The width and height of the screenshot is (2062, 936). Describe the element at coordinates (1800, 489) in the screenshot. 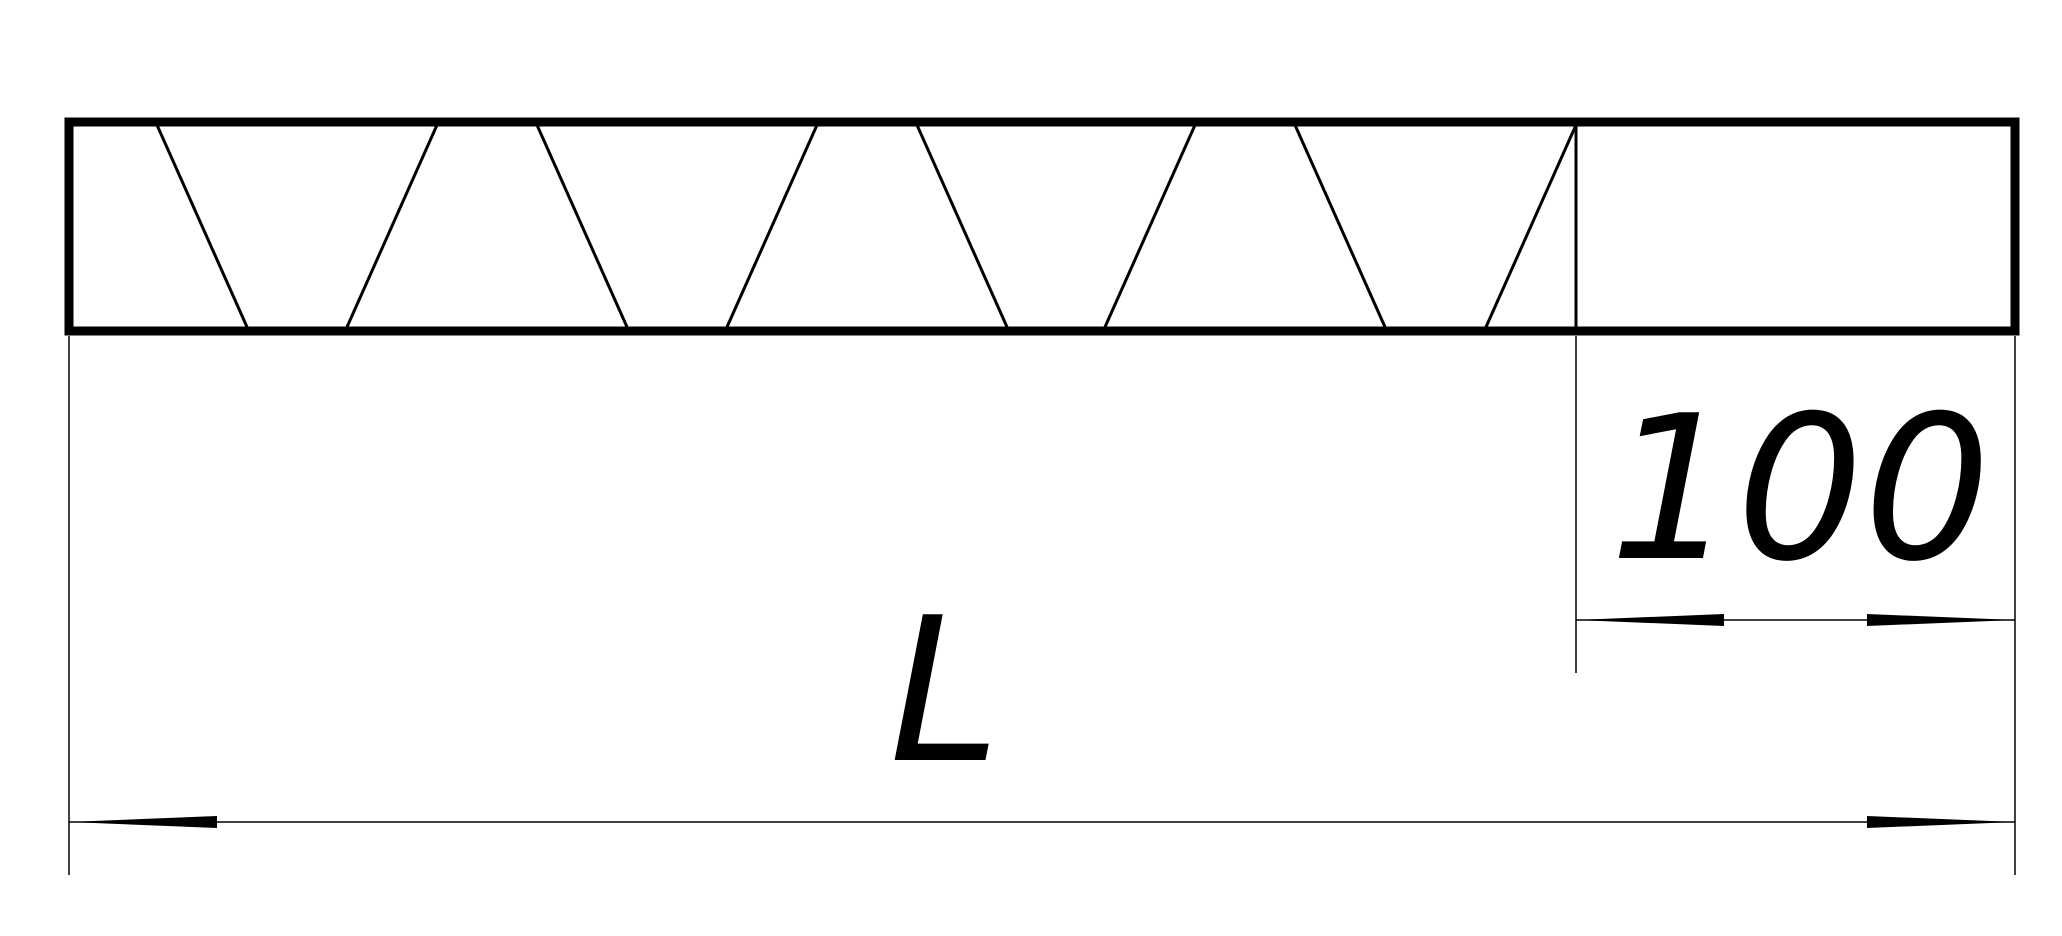

I see `dimension-label-100: 100` at that location.